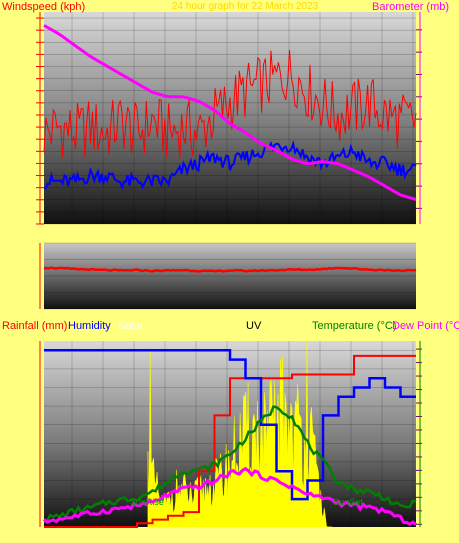  I want to click on sunrise-annotation: SunRise, so click(147, 502).